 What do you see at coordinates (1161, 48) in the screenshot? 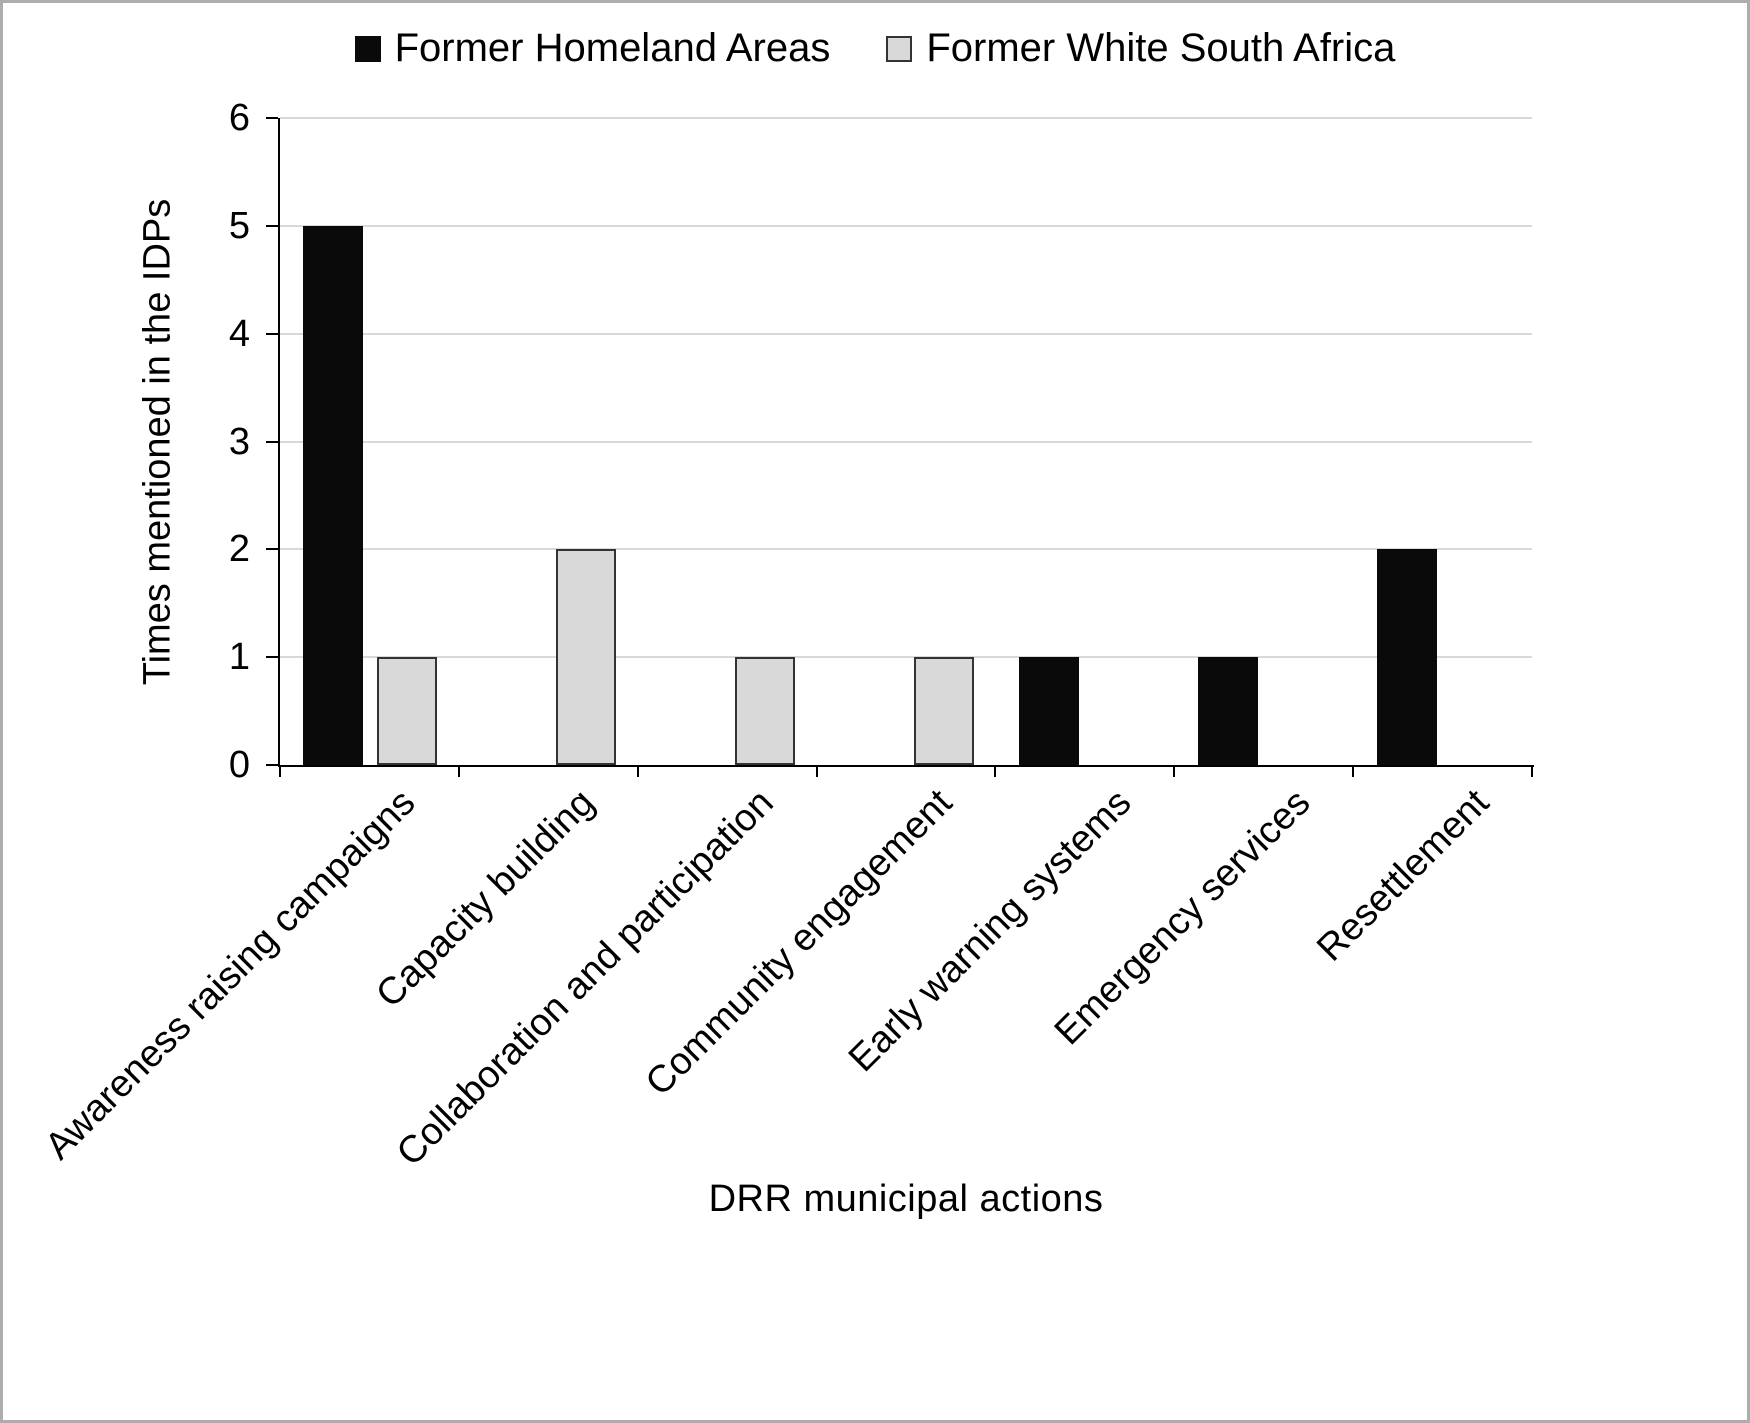
I see `legend-label: Former White South Africa` at bounding box center [1161, 48].